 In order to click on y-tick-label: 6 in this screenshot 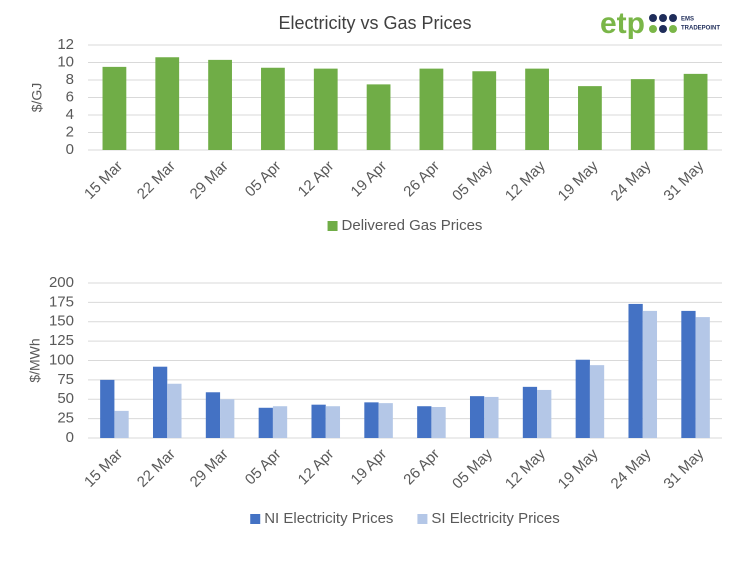, I will do `click(70, 96)`.